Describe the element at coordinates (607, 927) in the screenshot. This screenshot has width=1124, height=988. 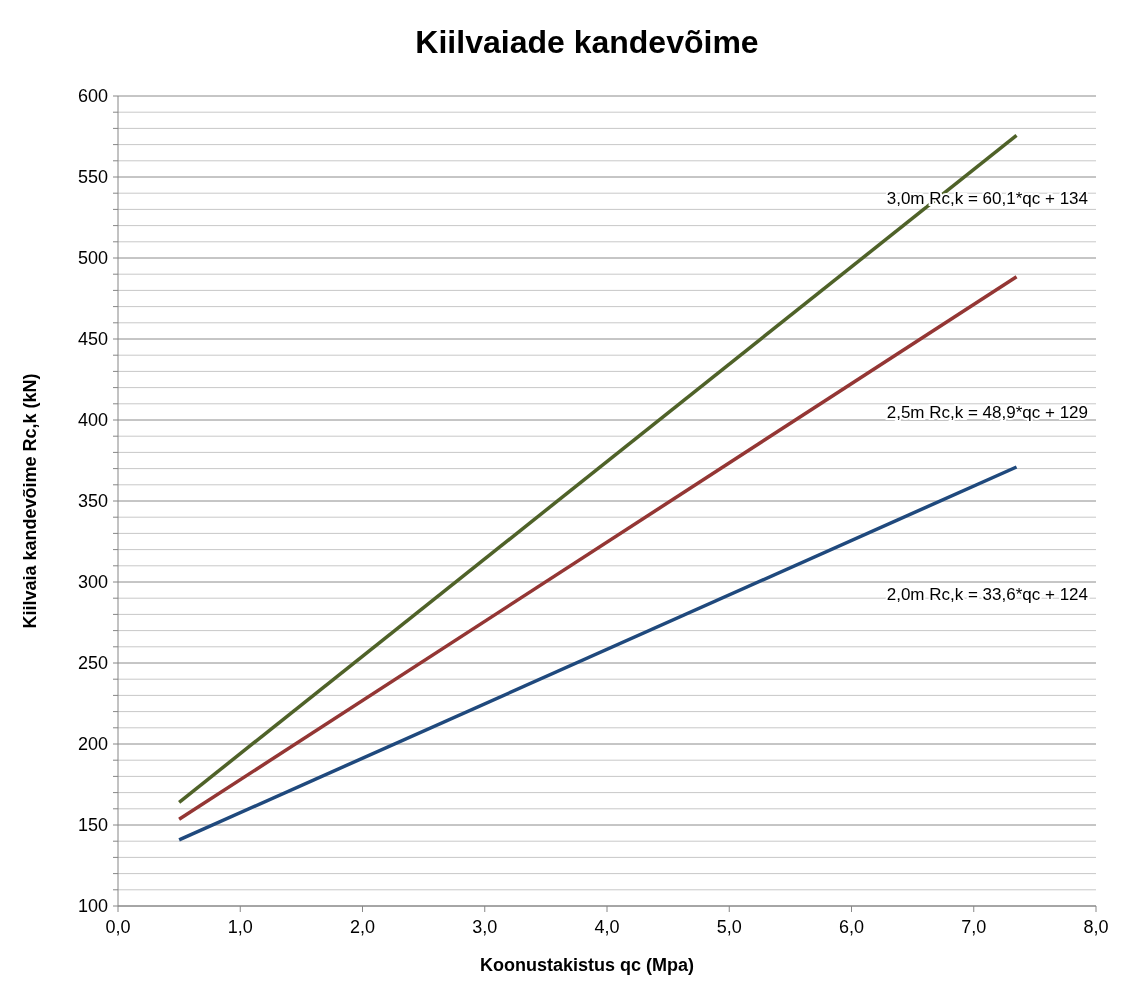
I see `x-tick-label: 4,0` at that location.